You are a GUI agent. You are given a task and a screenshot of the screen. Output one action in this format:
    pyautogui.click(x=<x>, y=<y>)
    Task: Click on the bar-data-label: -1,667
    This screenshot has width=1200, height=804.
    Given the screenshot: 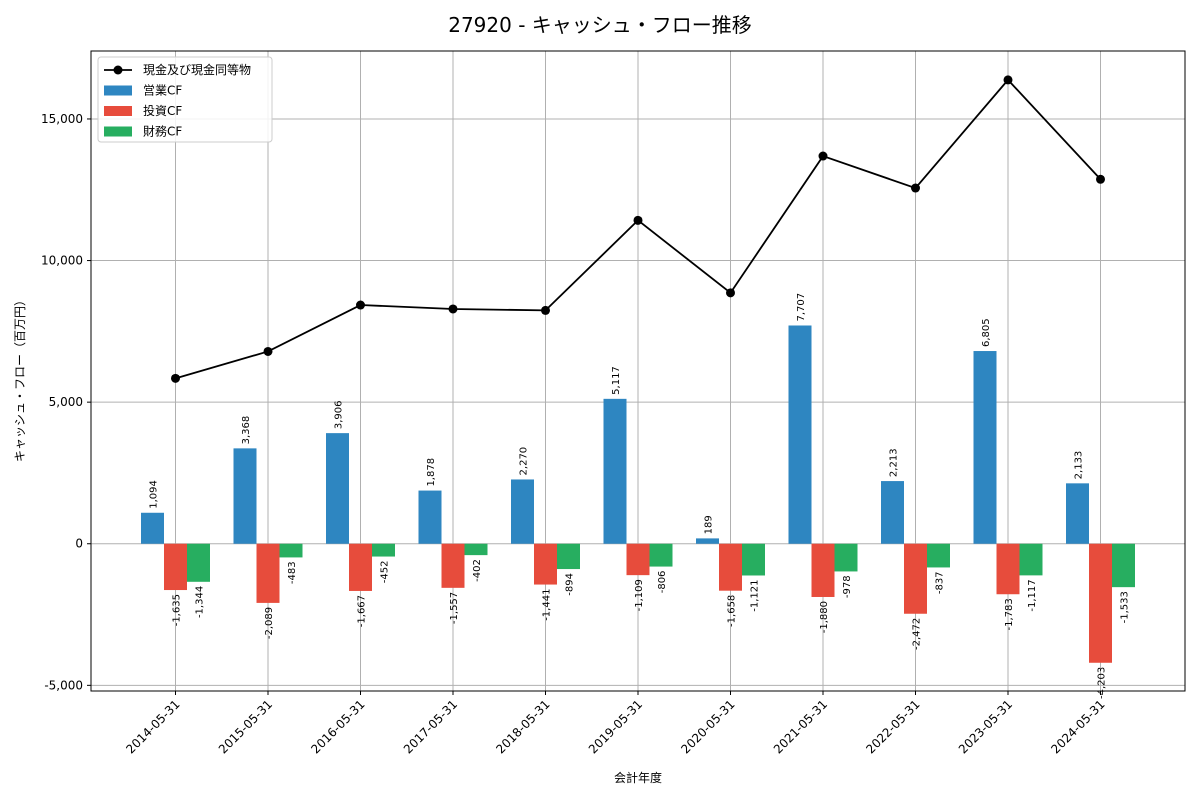 What is the action you would take?
    pyautogui.click(x=362, y=611)
    